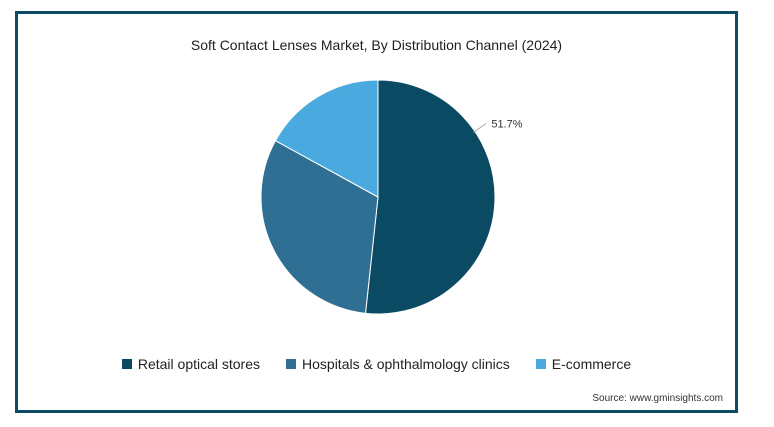 The height and width of the screenshot is (427, 774). What do you see at coordinates (479, 128) in the screenshot?
I see `data-label-leader` at bounding box center [479, 128].